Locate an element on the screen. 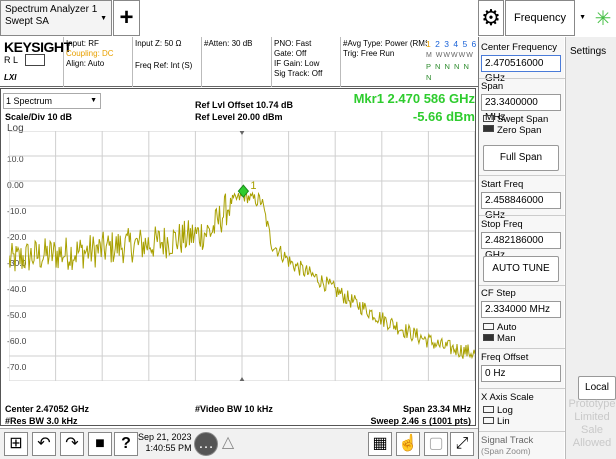 Image resolution: width=616 pixels, height=459 pixels. avg-type: #Avg Type: Power (RMS) is located at coordinates (385, 43).